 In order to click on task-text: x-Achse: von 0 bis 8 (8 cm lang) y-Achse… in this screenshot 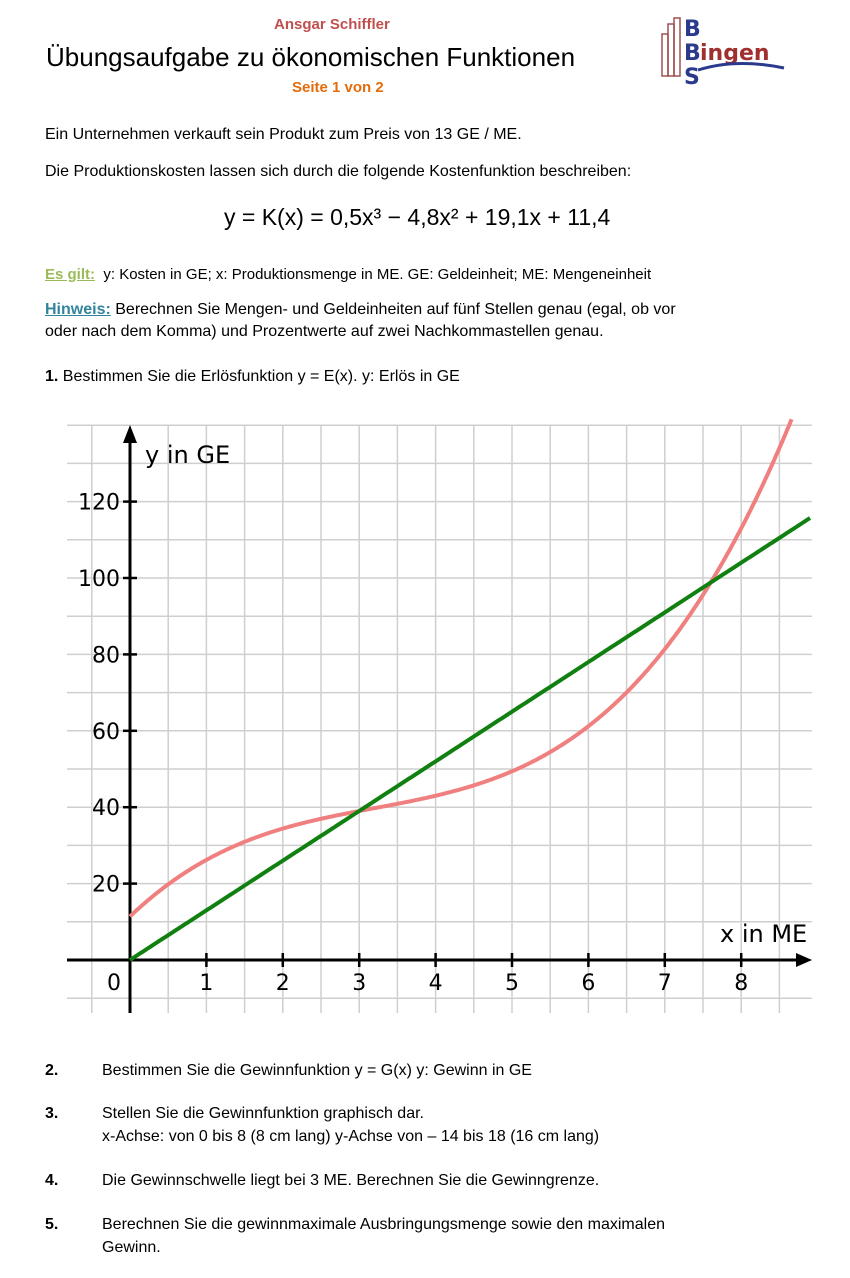, I will do `click(351, 1136)`.